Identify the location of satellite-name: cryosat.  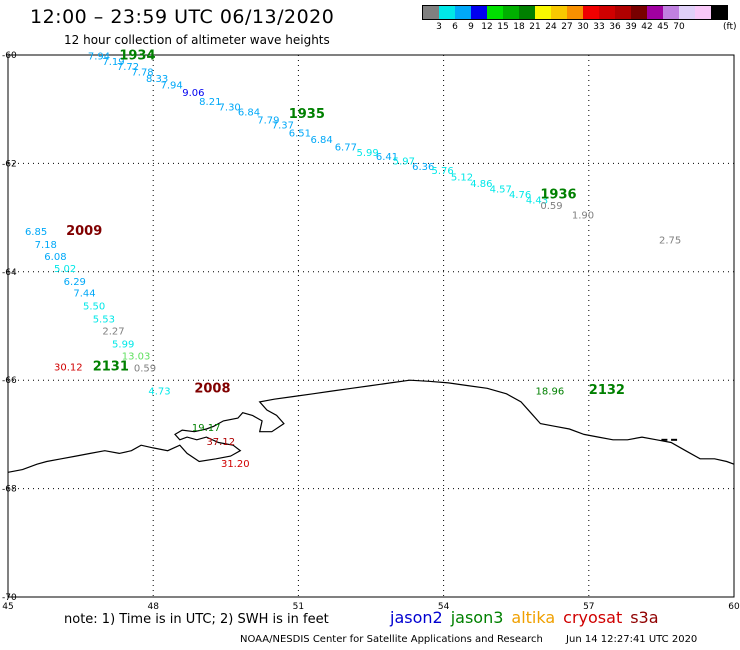
(593, 617).